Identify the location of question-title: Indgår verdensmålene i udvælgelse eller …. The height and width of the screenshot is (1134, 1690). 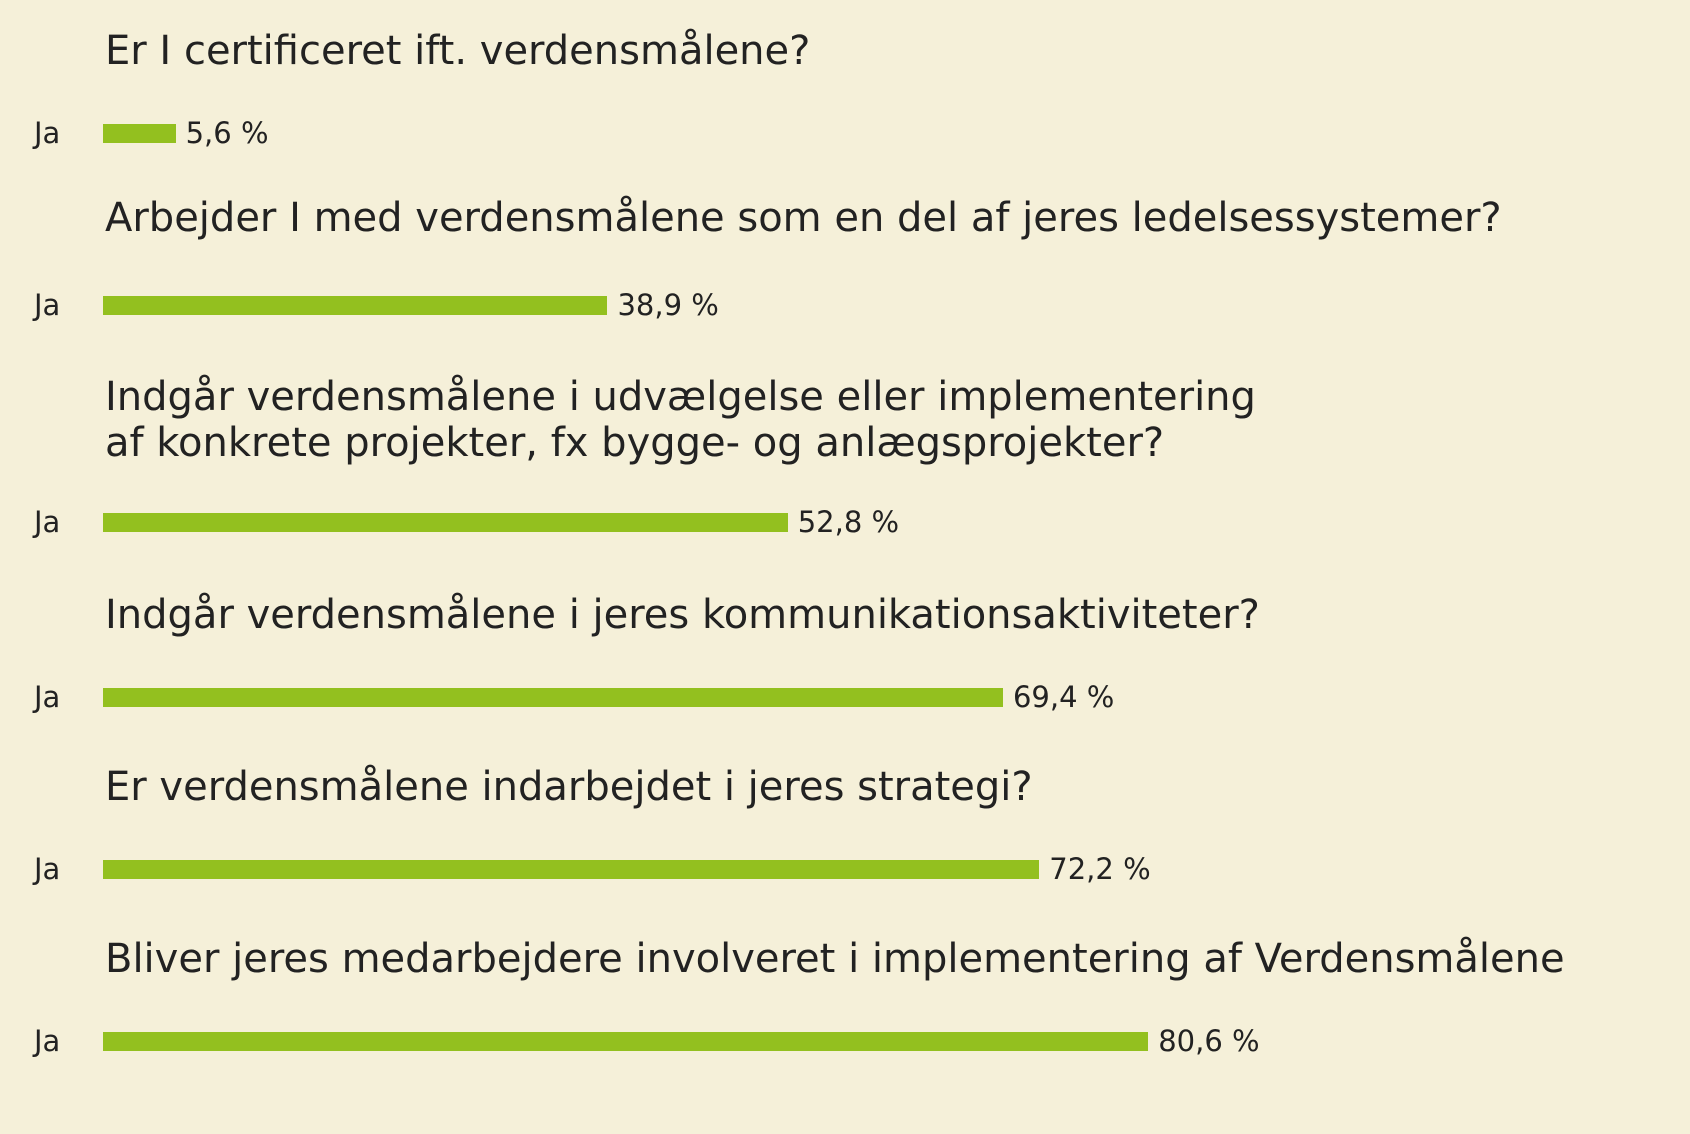
(680, 420).